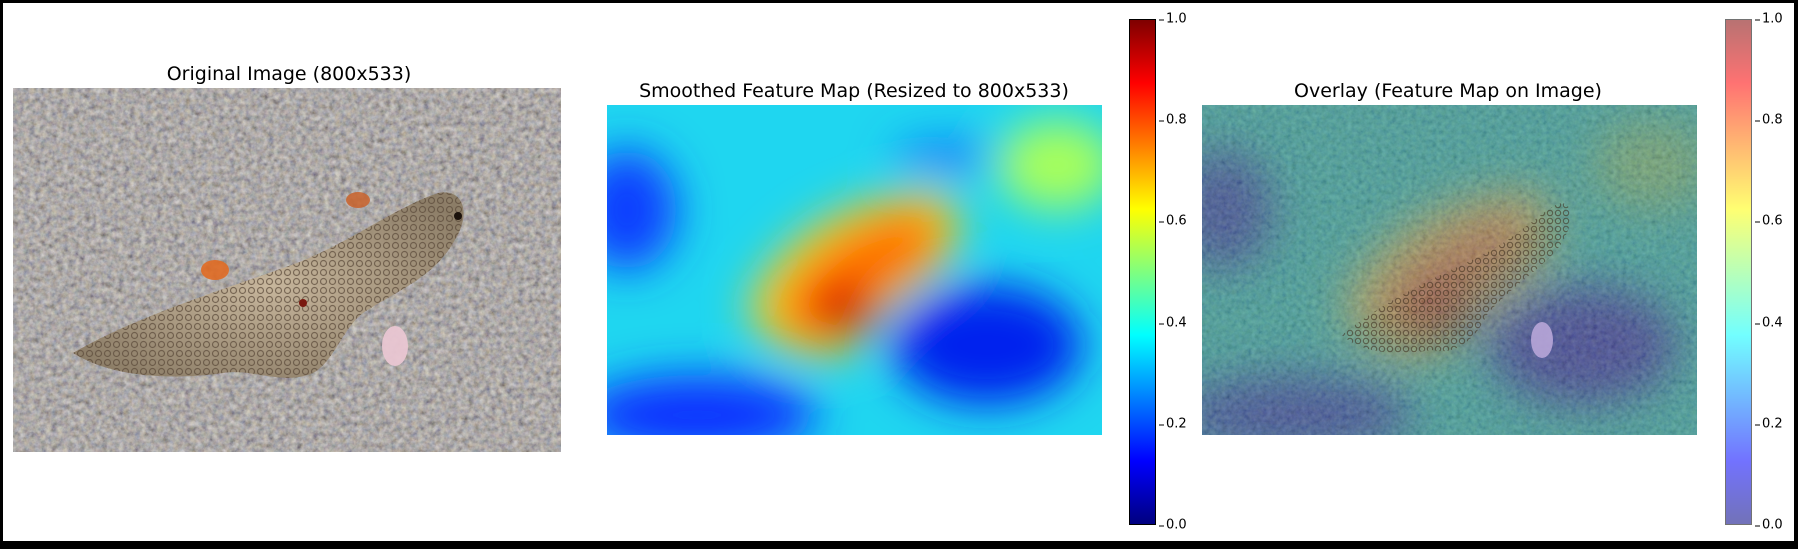  I want to click on feature-map-colorbar, so click(1142, 272).